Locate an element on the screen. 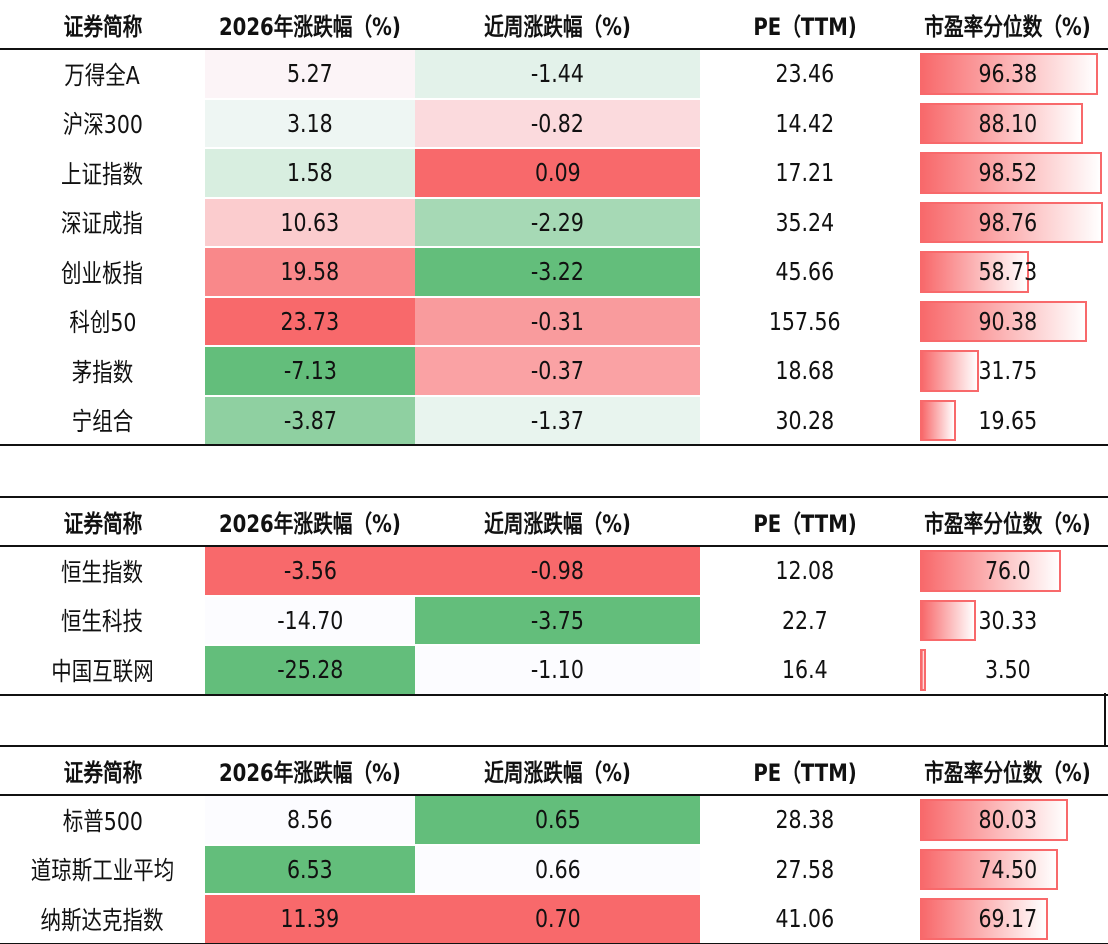 This screenshot has width=1108, height=944. cell-value: 19.65 is located at coordinates (1007, 420).